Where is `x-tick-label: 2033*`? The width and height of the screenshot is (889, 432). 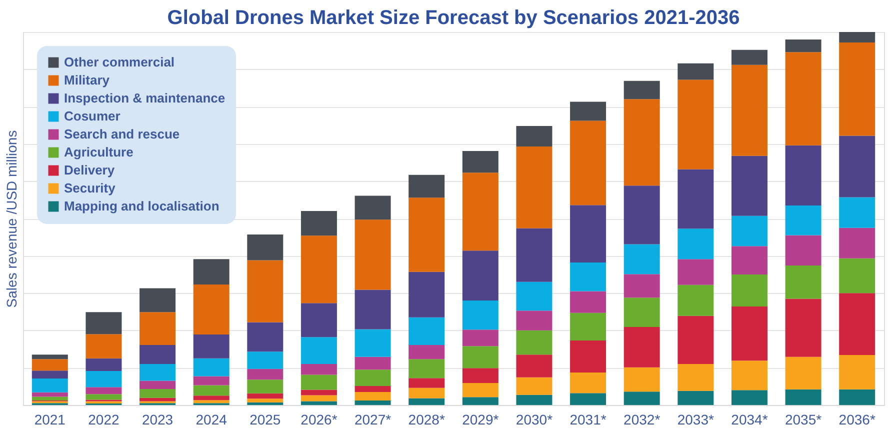
x-tick-label: 2033* is located at coordinates (696, 420).